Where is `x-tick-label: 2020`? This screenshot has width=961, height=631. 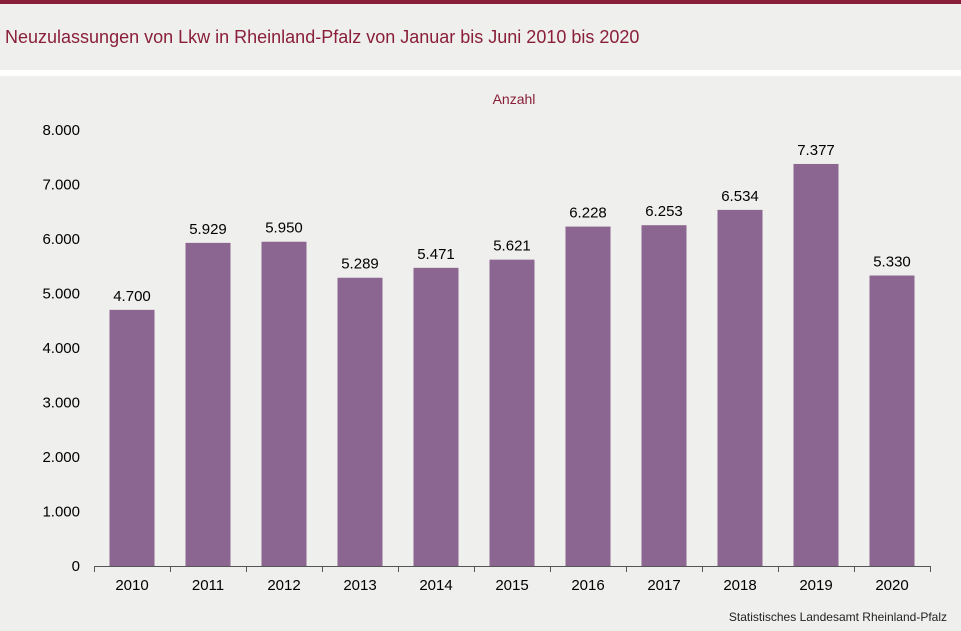 x-tick-label: 2020 is located at coordinates (891, 585).